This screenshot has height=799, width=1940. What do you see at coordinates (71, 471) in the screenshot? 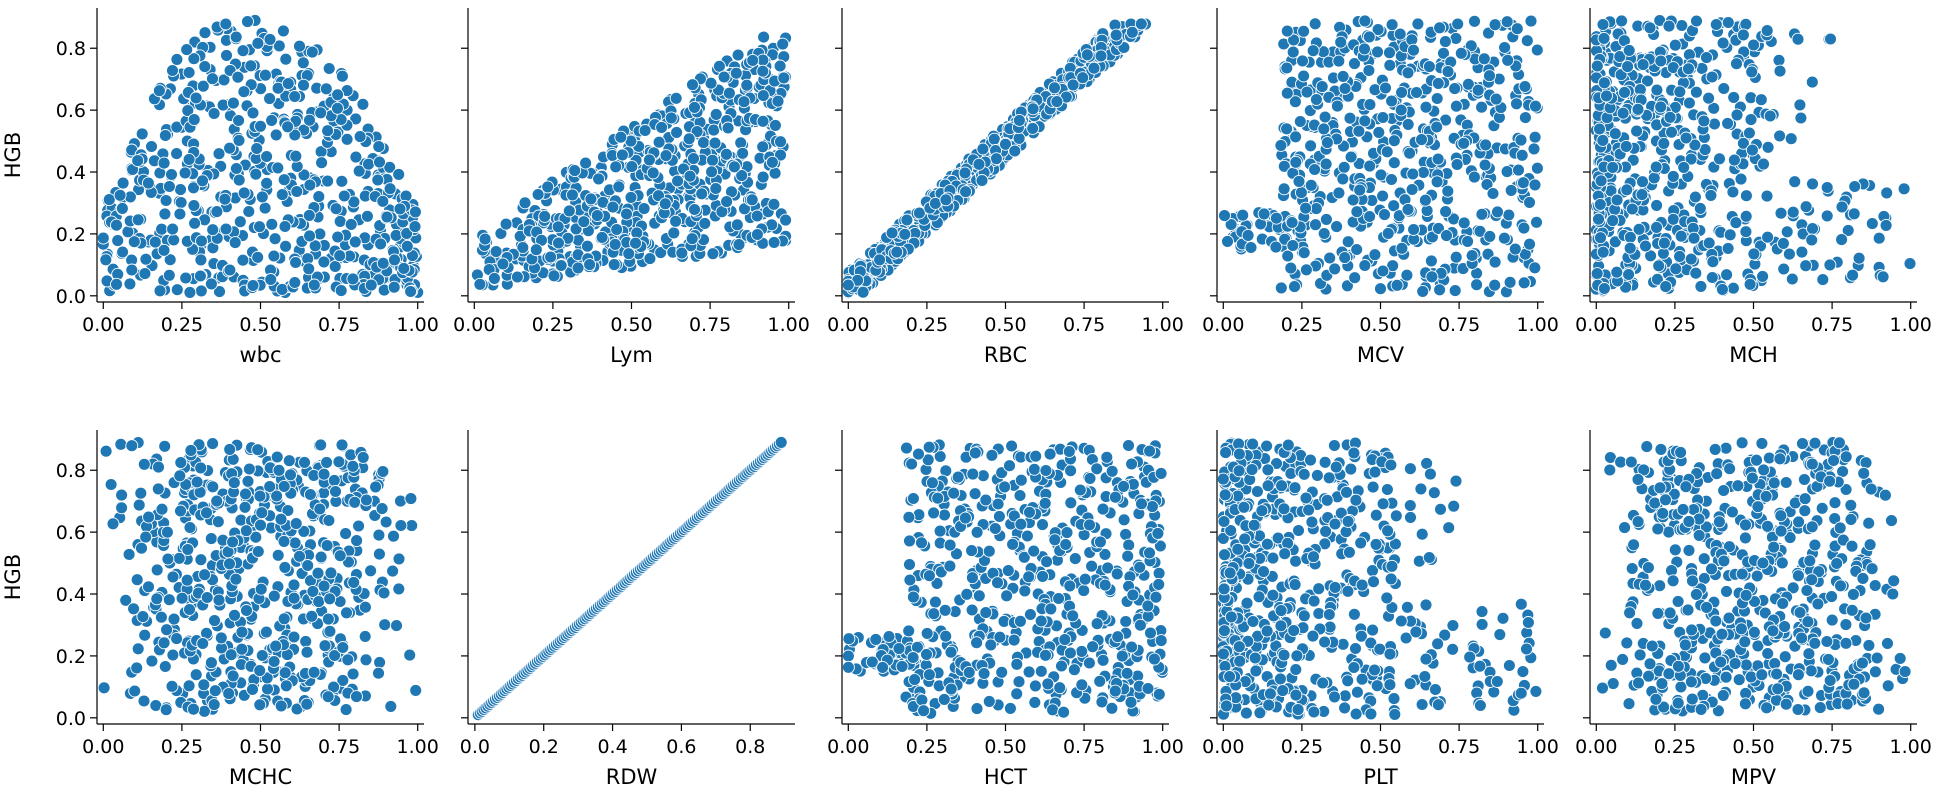
I see `y-tick-label: 0.8` at bounding box center [71, 471].